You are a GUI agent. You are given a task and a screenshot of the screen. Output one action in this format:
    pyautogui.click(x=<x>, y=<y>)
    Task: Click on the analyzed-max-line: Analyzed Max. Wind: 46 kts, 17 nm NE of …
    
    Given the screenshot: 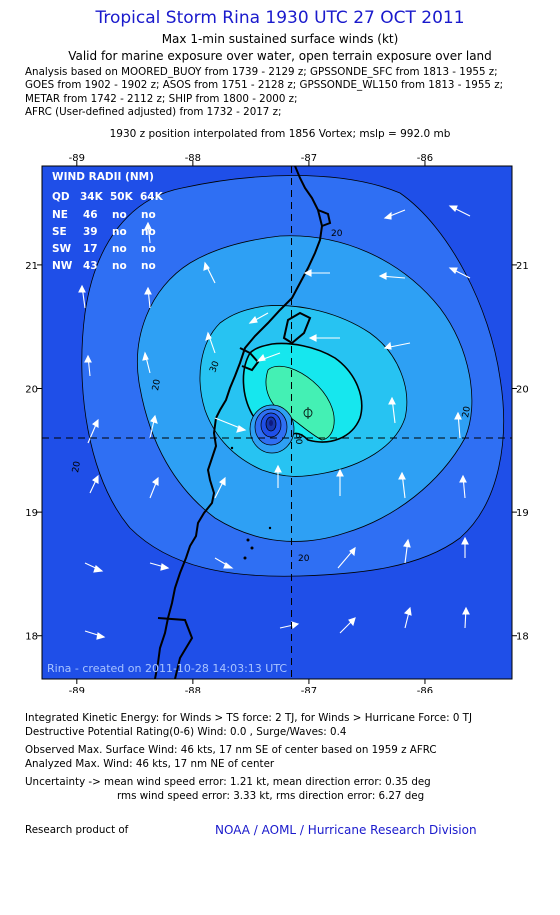 What is the action you would take?
    pyautogui.click(x=150, y=764)
    